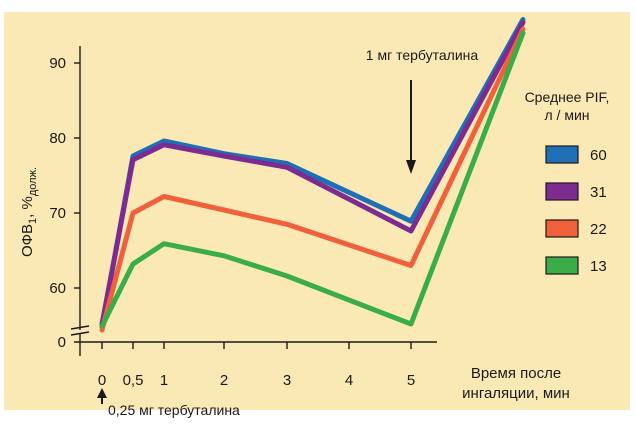 The height and width of the screenshot is (427, 636). I want to click on y-tick-label: 80, so click(57, 138).